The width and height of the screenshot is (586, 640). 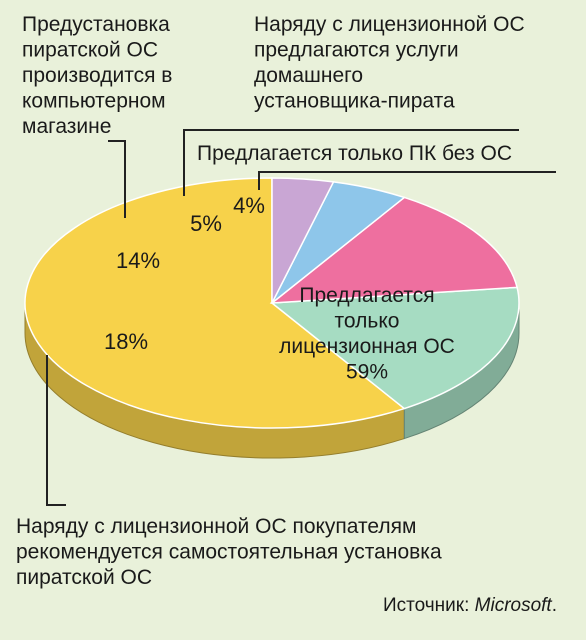 What do you see at coordinates (138, 260) in the screenshot?
I see `slice-value-label-2: 14%` at bounding box center [138, 260].